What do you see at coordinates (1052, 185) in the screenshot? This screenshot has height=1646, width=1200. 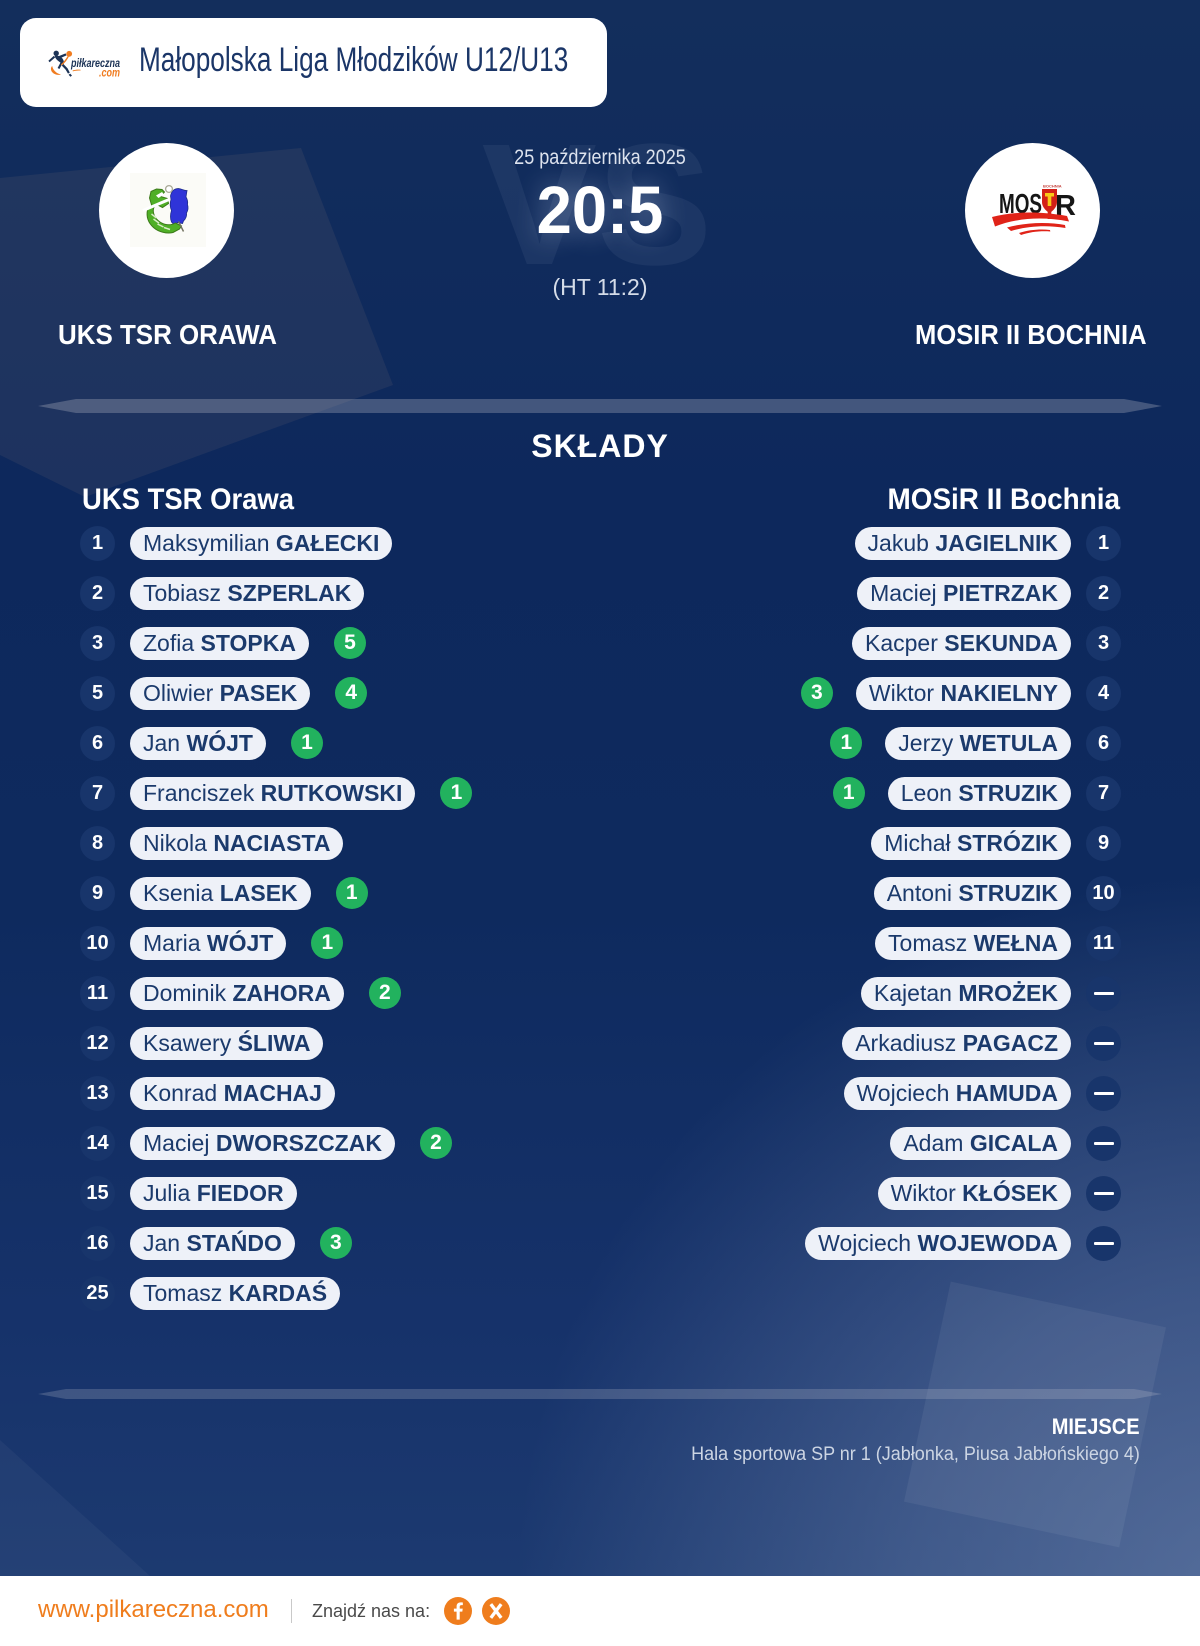 I see `svg-text: BOCHNIA` at bounding box center [1052, 185].